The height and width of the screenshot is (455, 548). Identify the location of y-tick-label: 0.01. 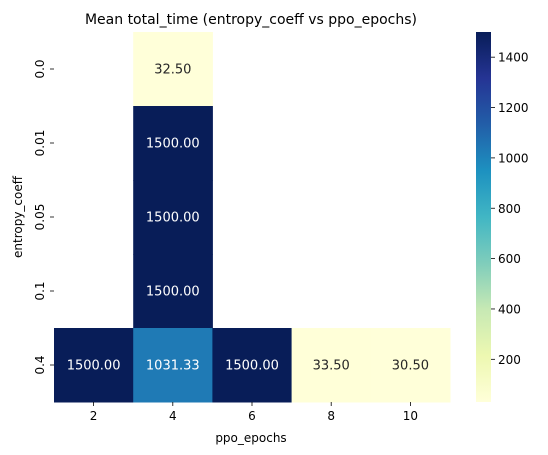
(40, 143).